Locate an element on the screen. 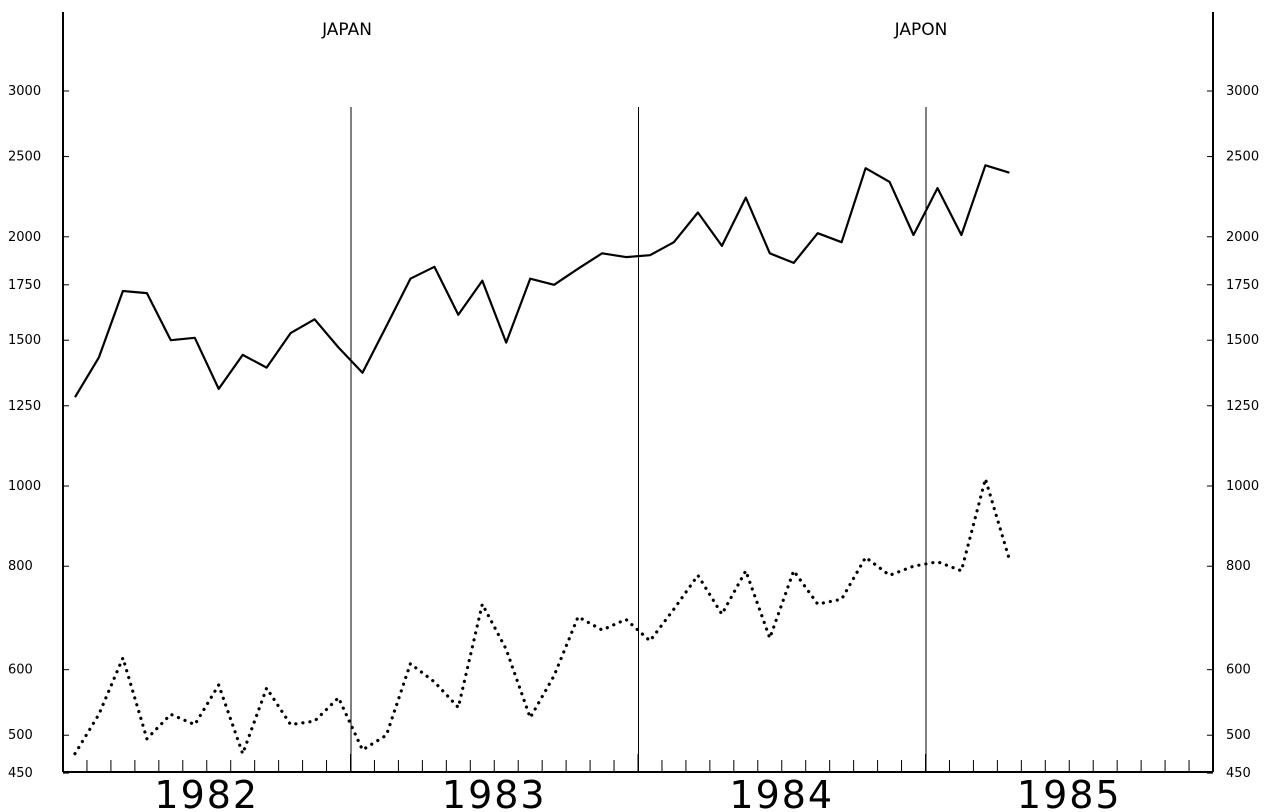 The width and height of the screenshot is (1285, 812). left-y-tick-label: 1000 is located at coordinates (24, 486).